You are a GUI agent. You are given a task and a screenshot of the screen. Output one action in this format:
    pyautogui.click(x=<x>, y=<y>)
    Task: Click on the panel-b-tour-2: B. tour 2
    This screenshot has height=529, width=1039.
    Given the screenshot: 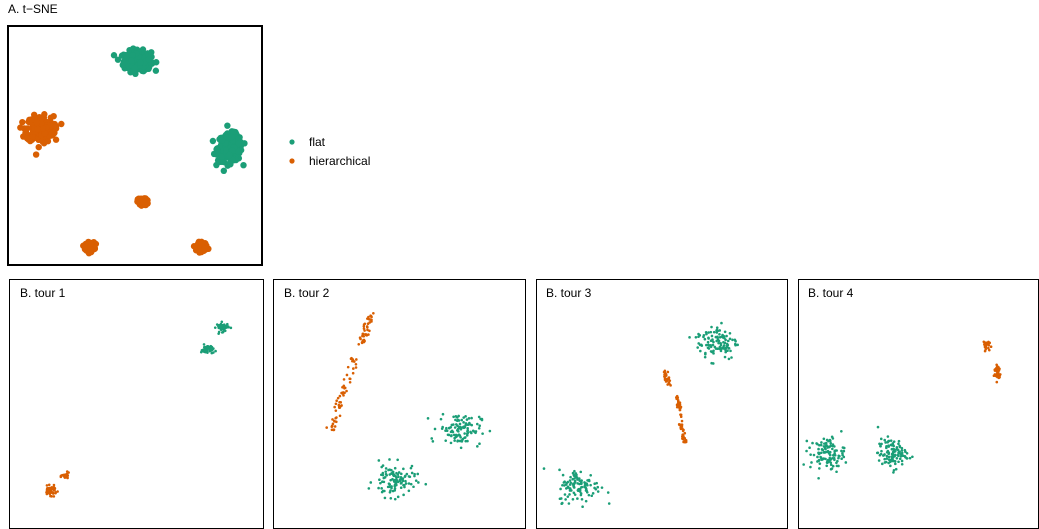 What is the action you would take?
    pyautogui.click(x=399, y=404)
    